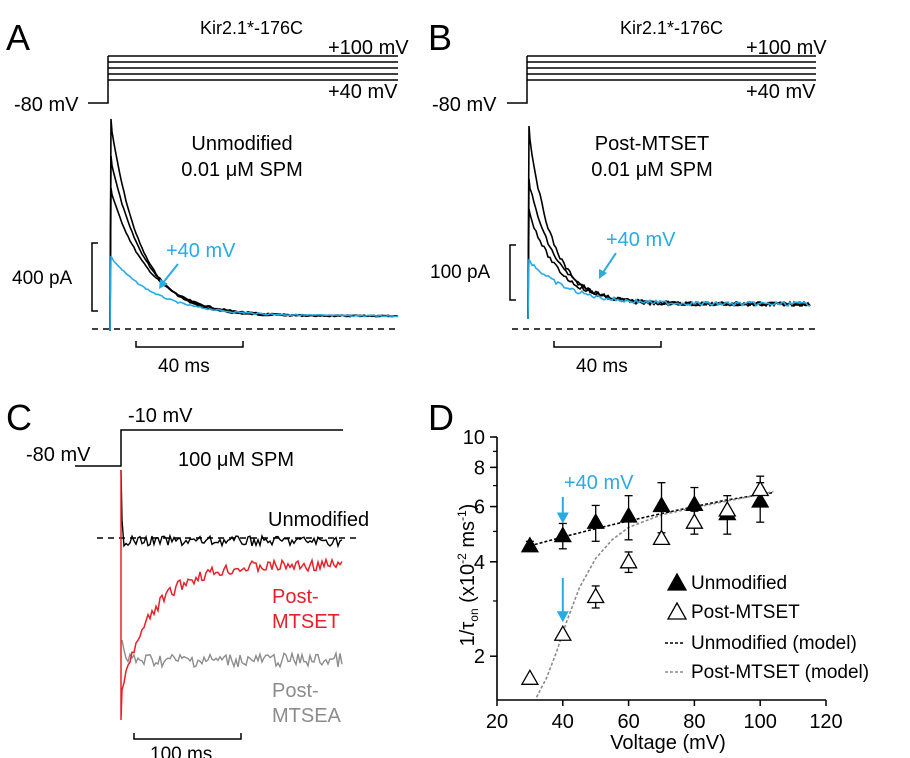 The height and width of the screenshot is (758, 910). What do you see at coordinates (661, 79) in the screenshot?
I see `panel-b-voltage-protocol` at bounding box center [661, 79].